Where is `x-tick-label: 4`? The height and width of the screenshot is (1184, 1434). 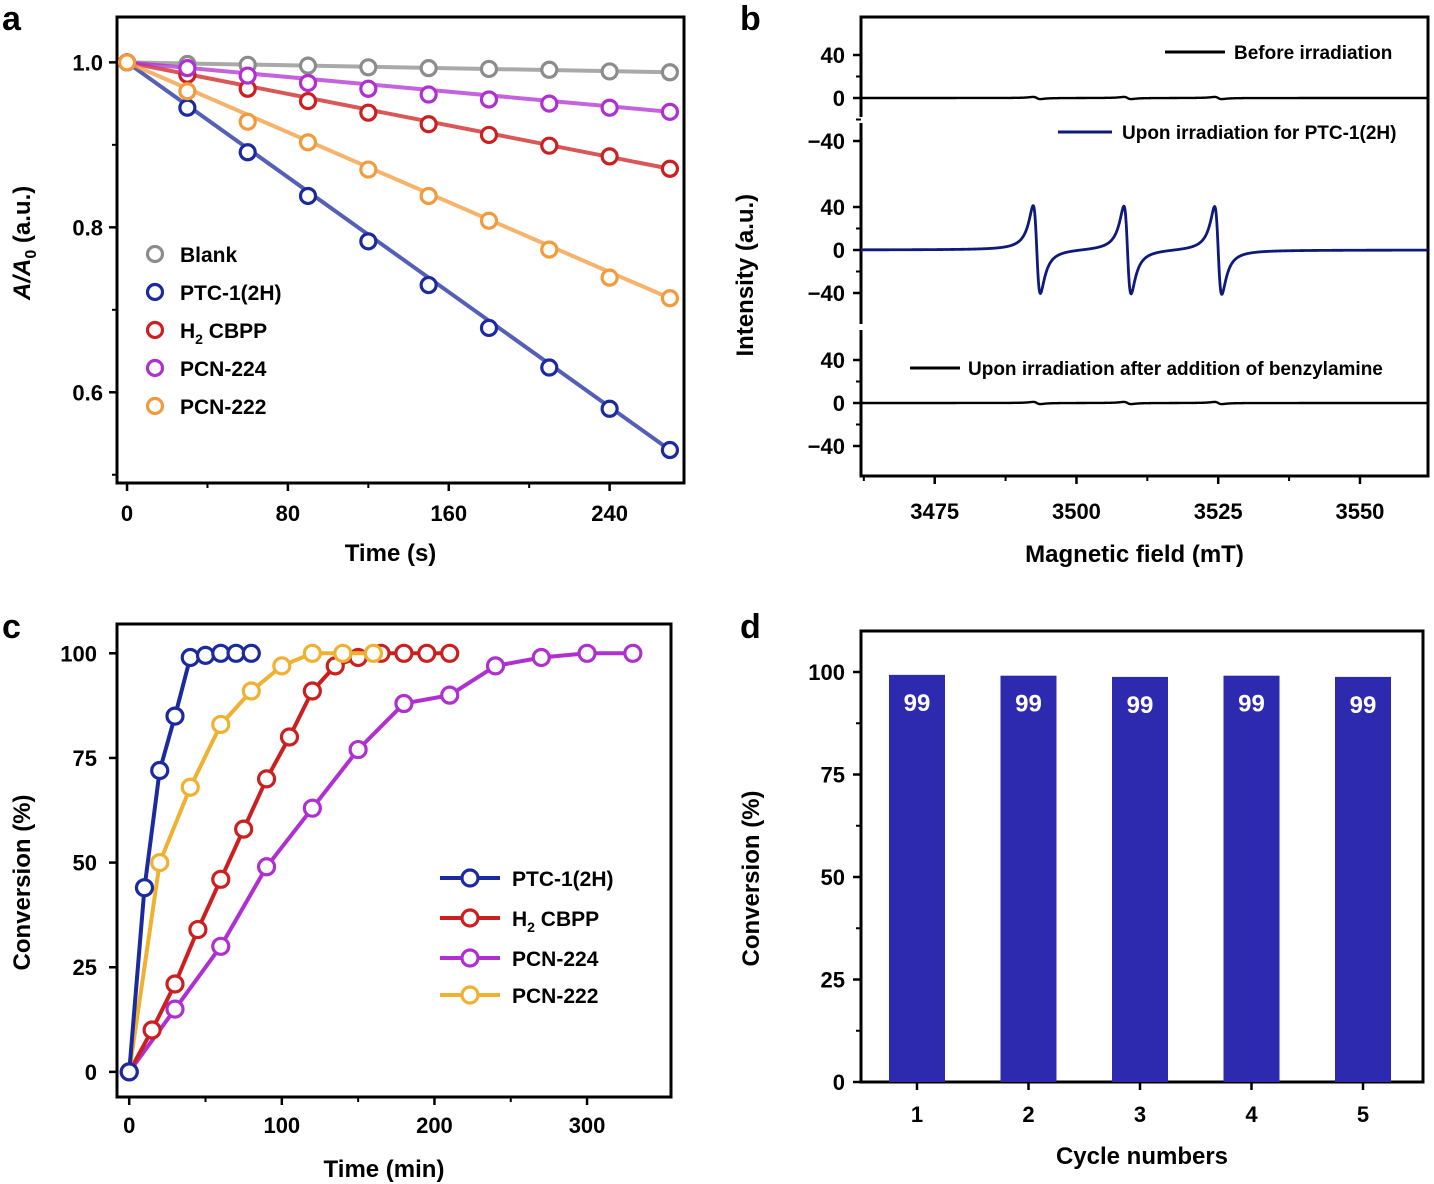
x-tick-label: 4 is located at coordinates (1251, 1114).